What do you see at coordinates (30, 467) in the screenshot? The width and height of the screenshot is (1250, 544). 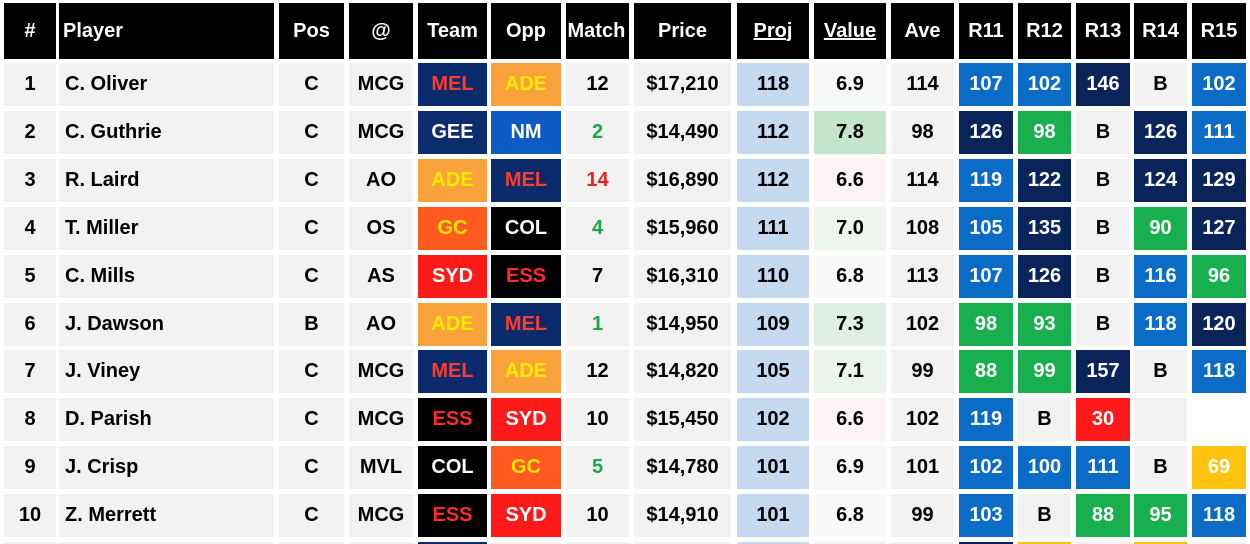 I see `cell-num: 9` at bounding box center [30, 467].